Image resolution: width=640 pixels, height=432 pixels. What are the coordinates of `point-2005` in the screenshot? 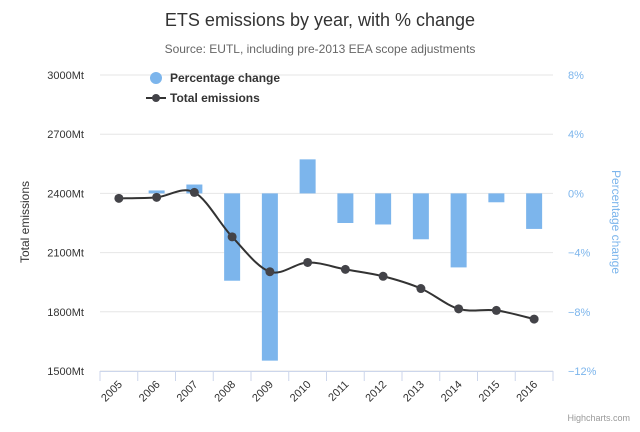 It's located at (119, 198).